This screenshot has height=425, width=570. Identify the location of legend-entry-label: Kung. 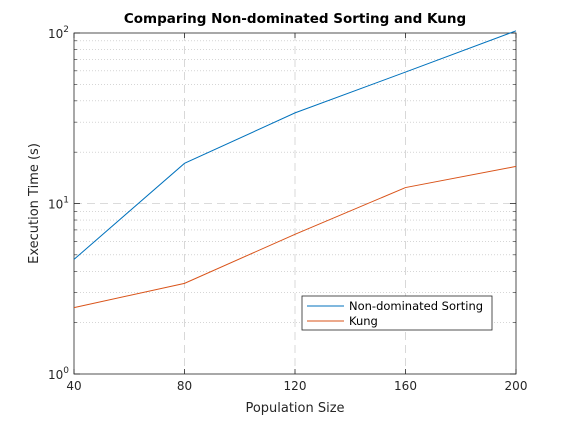
(363, 321).